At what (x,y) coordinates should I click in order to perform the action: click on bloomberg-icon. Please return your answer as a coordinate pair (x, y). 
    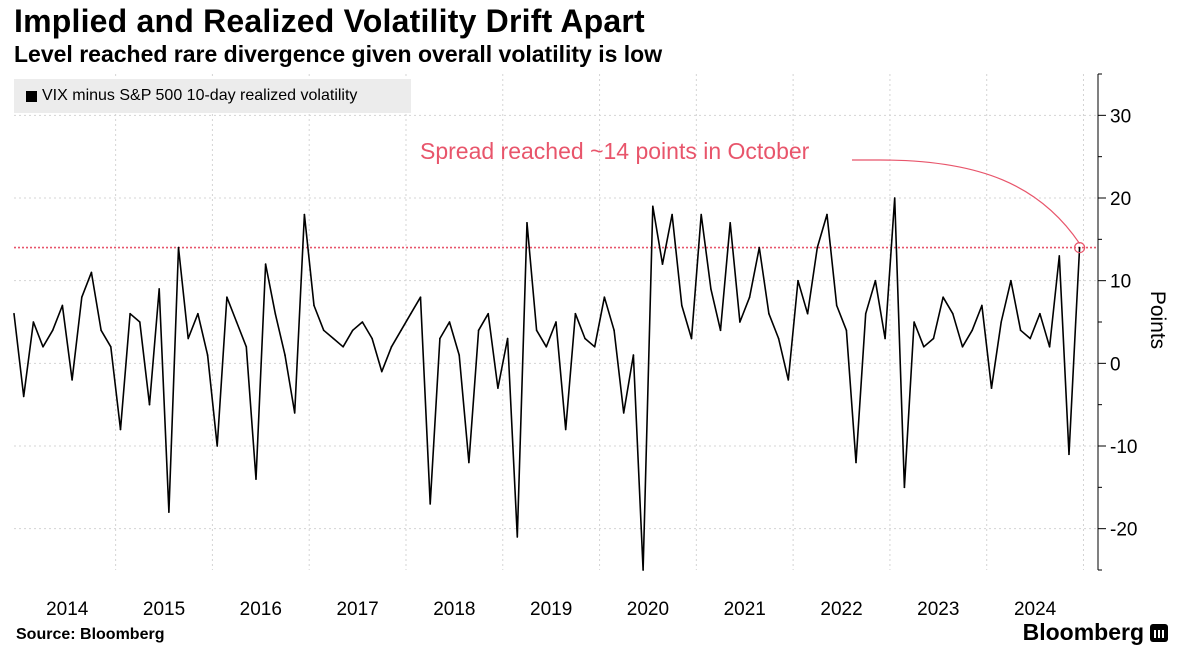
    Looking at the image, I should click on (1159, 632).